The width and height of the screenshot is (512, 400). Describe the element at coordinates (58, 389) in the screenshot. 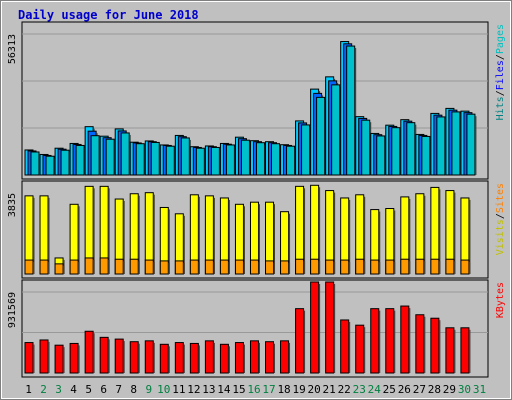

I see `day-label-3: 3` at that location.